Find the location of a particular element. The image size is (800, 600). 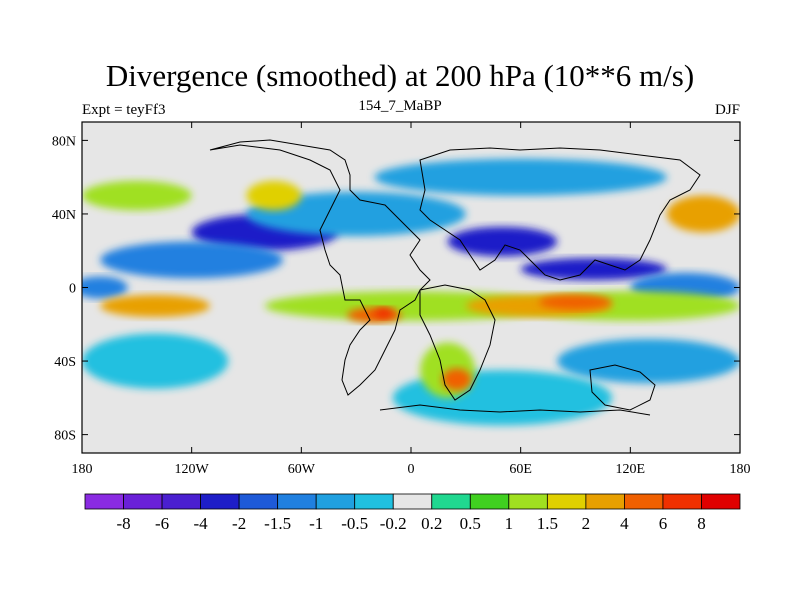

colorbar-label: 4 is located at coordinates (624, 523).